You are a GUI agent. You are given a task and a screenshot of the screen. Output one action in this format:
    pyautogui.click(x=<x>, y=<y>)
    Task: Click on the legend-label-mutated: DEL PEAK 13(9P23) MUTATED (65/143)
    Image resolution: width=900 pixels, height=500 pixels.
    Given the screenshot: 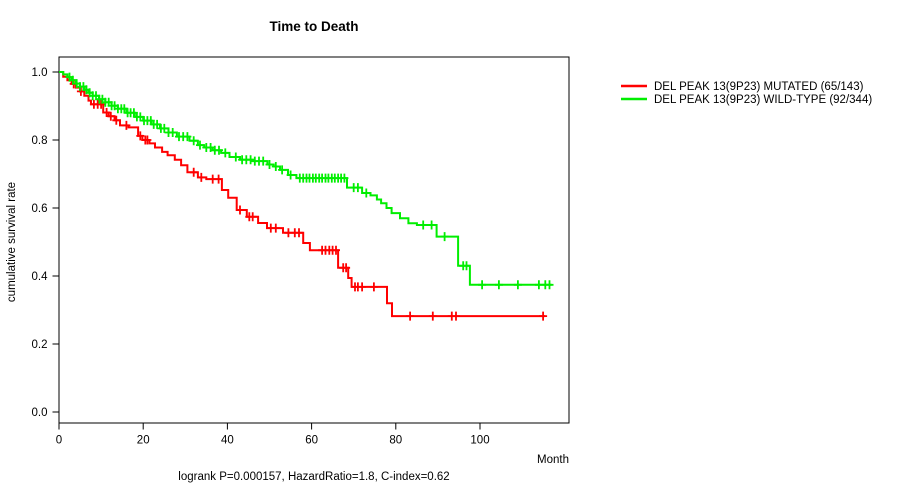 What is the action you would take?
    pyautogui.click(x=759, y=87)
    